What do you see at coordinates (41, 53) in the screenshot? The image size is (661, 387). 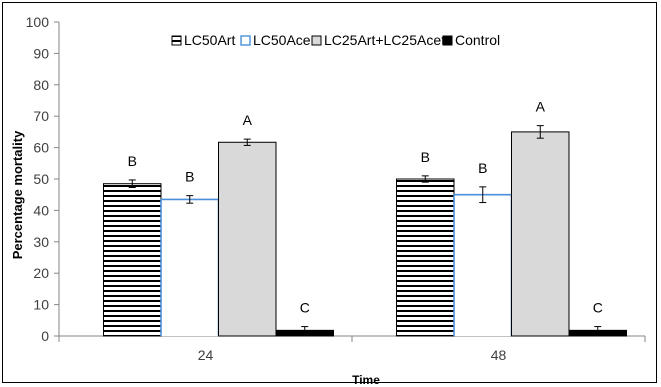 I see `y-tick-label: 90` at bounding box center [41, 53].